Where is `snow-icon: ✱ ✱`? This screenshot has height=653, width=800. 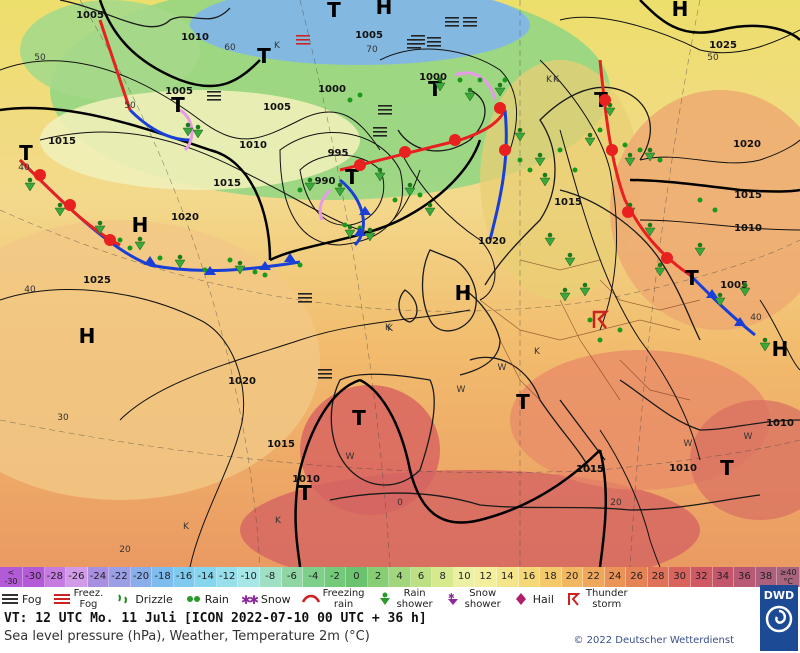
snow-icon: ✱ ✱ is located at coordinates (249, 599).